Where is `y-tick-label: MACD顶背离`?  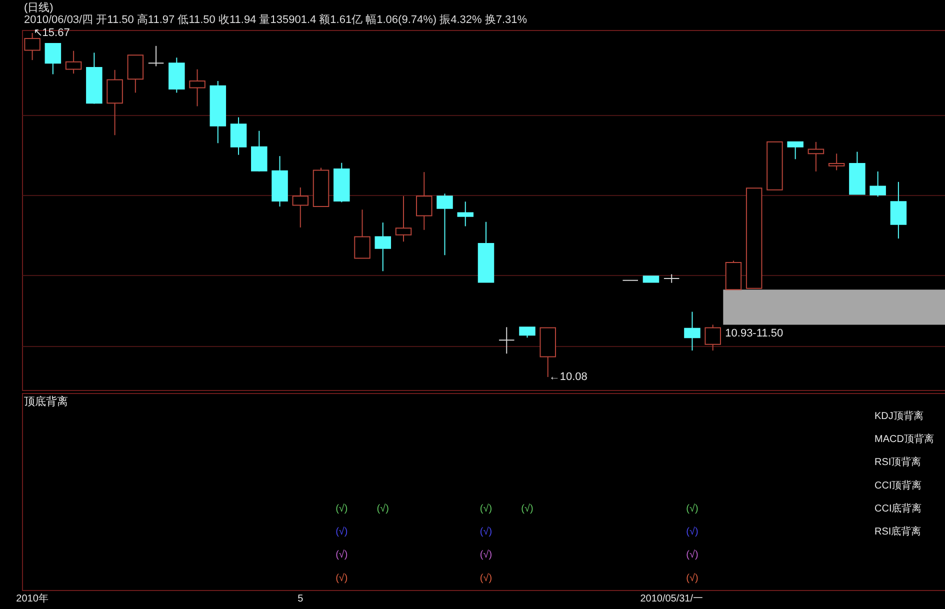
y-tick-label: MACD顶背离 is located at coordinates (904, 439).